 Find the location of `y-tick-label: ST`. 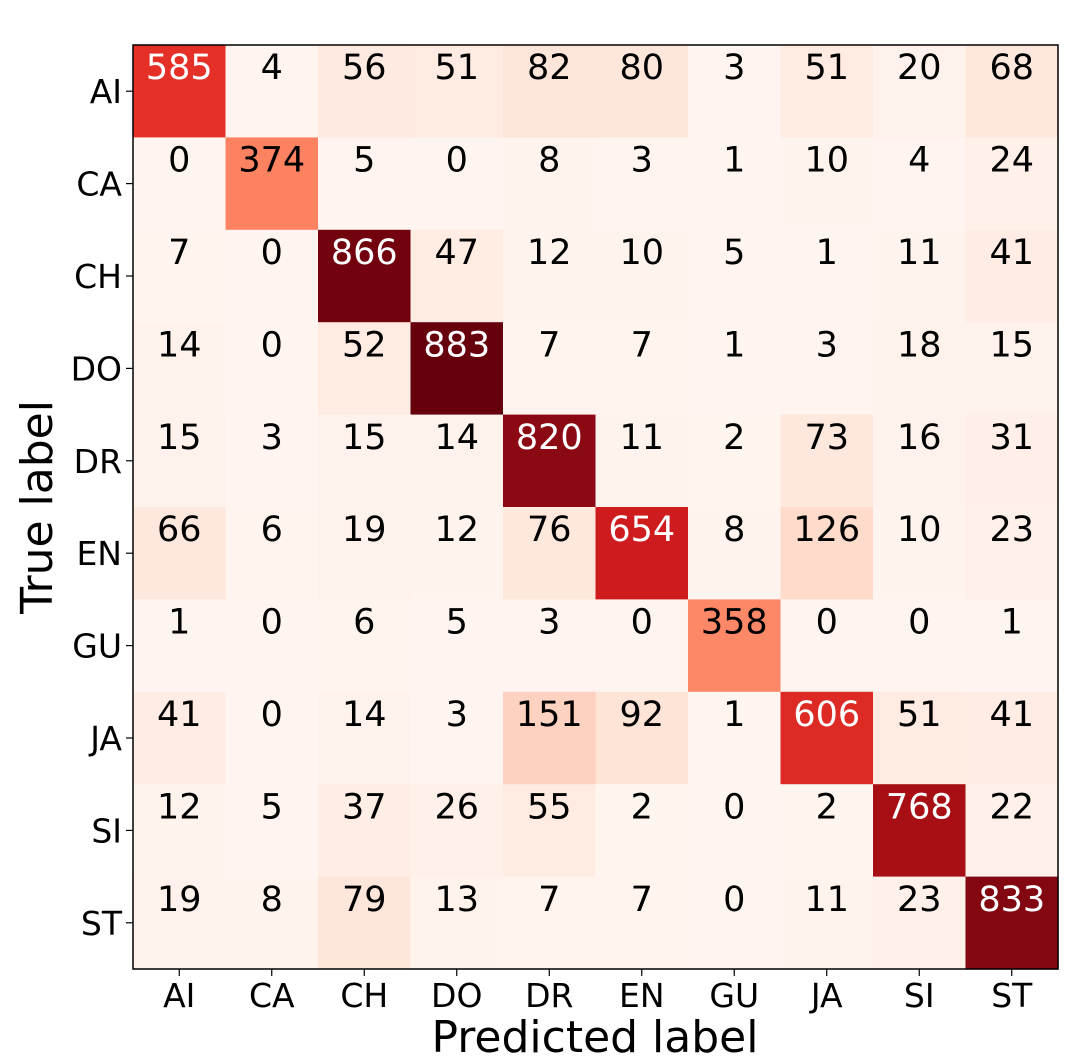

y-tick-label: ST is located at coordinates (102, 923).